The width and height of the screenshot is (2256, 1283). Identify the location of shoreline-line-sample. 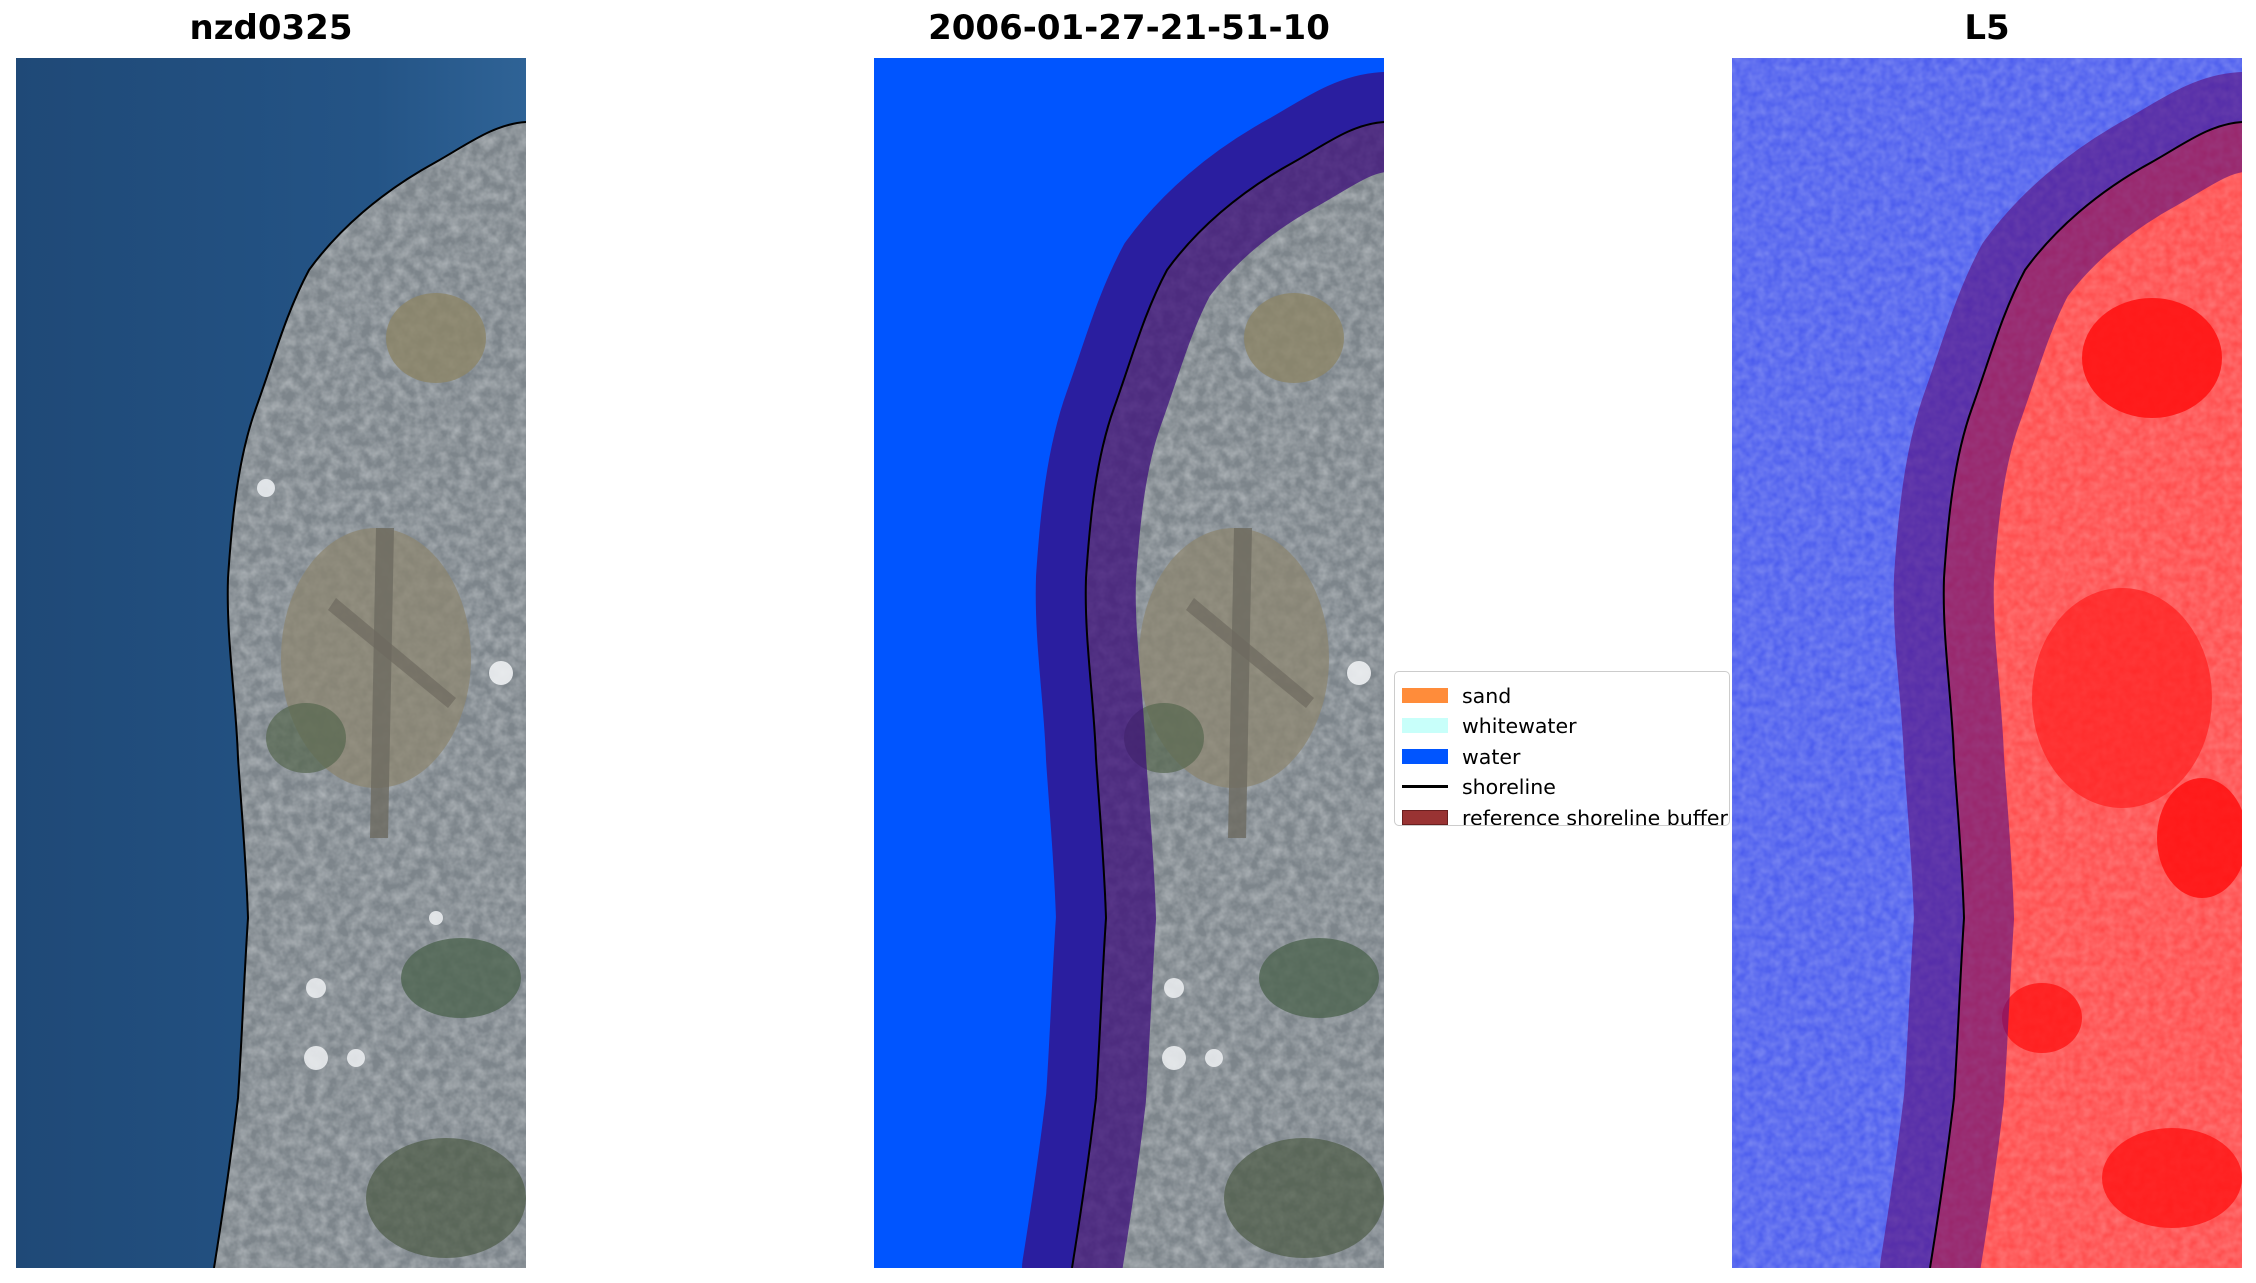
(1425, 787).